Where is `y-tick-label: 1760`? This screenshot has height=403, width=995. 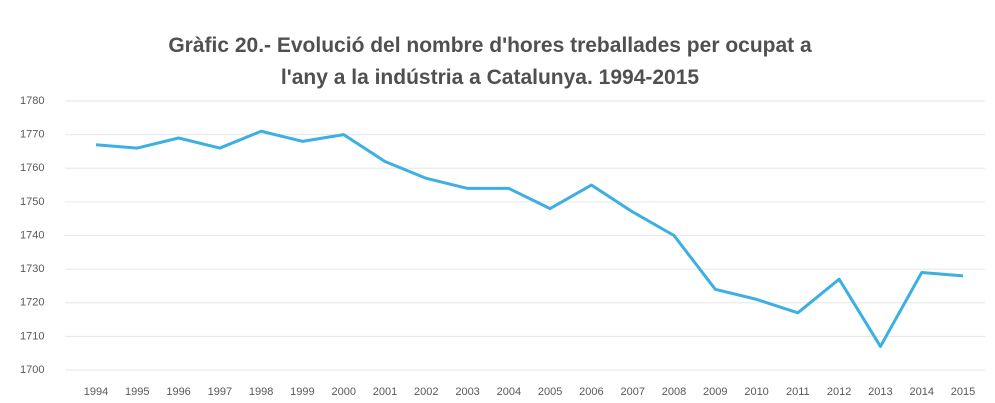 y-tick-label: 1760 is located at coordinates (32, 168).